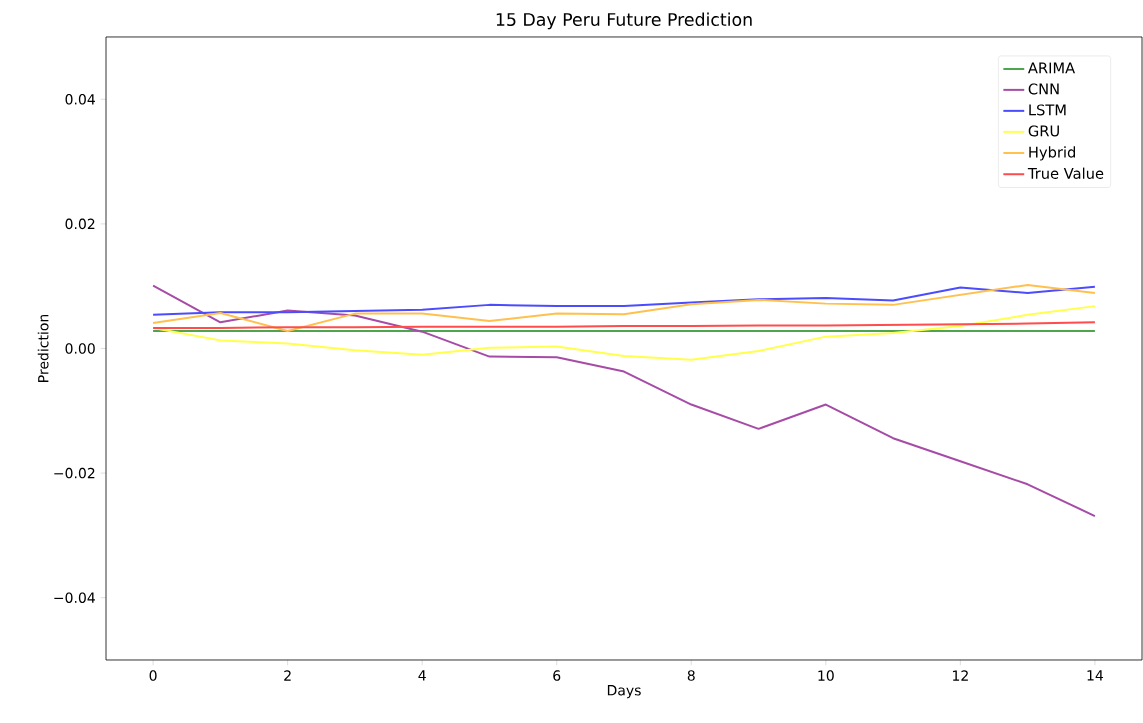 This screenshot has height=723, width=1143. I want to click on legend-label: CNN, so click(1043, 89).